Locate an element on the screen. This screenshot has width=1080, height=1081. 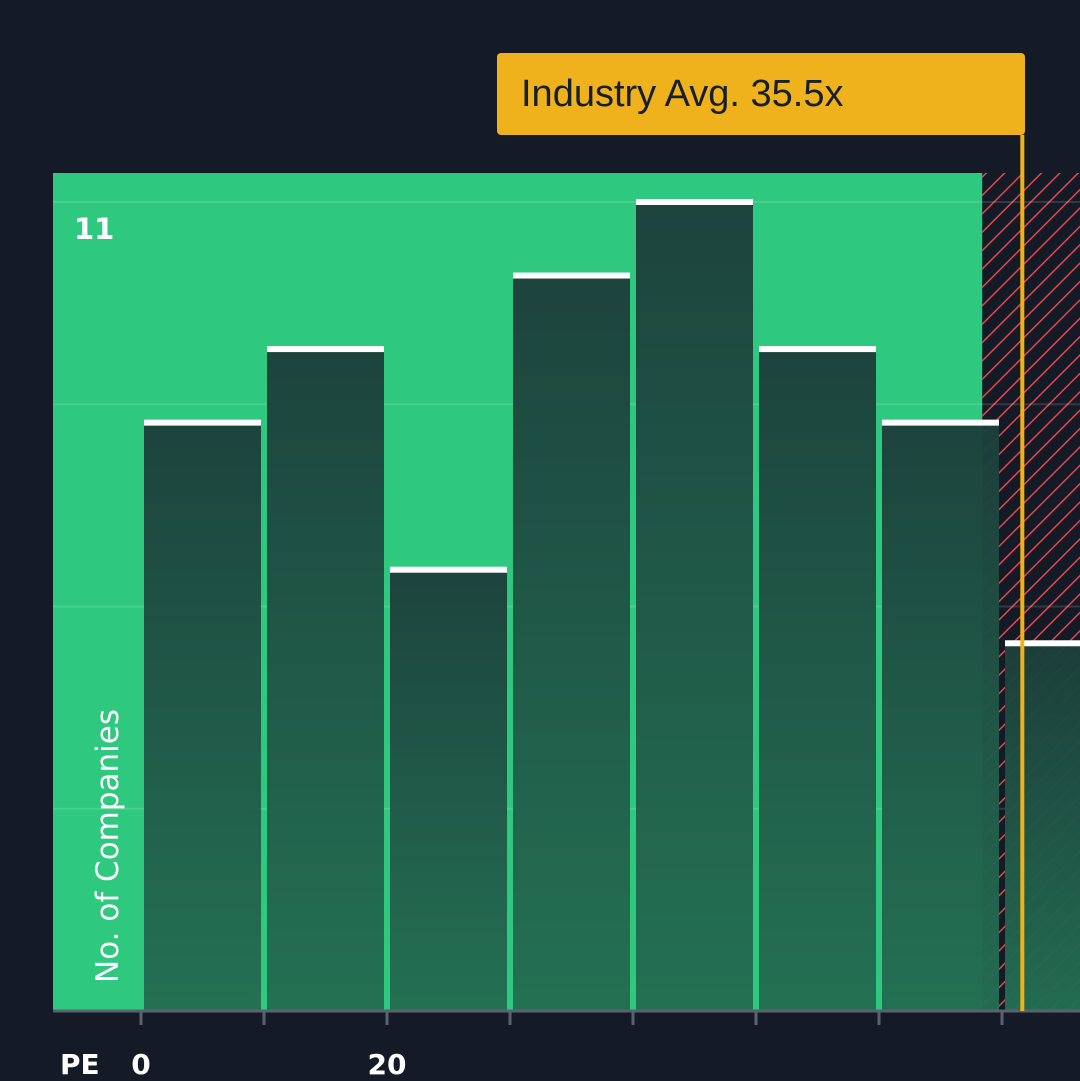
x-tick-label-1: 0 is located at coordinates (141, 1064).